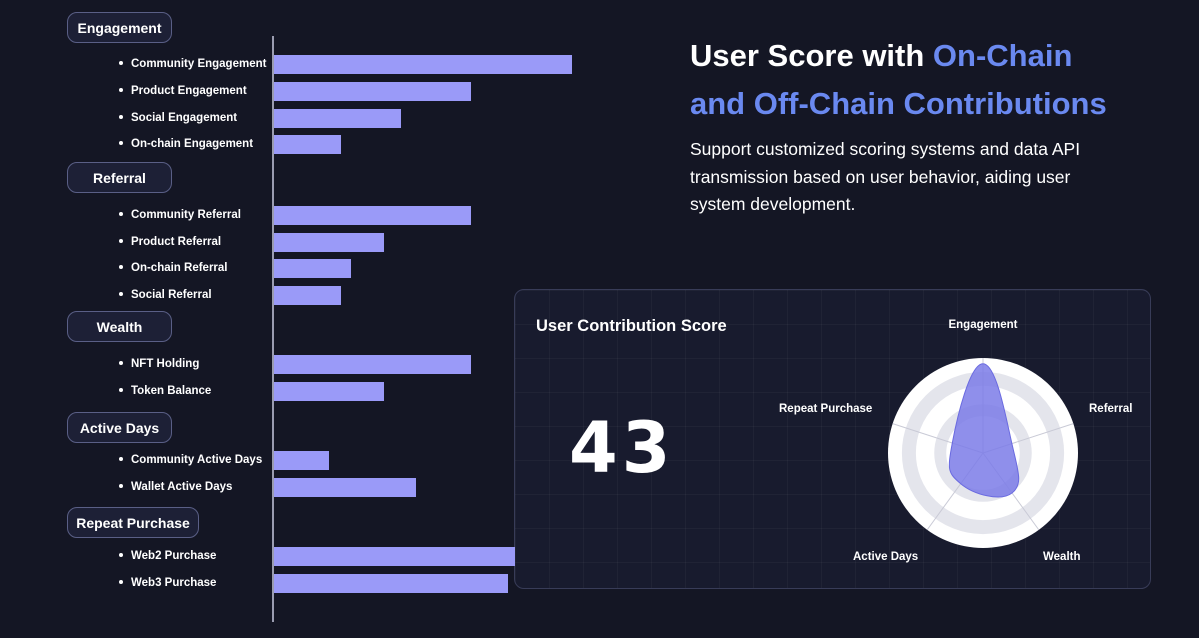 This screenshot has height=638, width=1199. I want to click on metric-label-text: NFT Holding, so click(165, 364).